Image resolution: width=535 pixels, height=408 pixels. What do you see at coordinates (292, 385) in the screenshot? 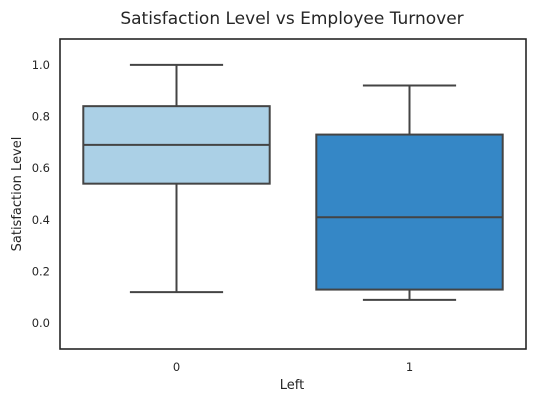
I see `x-axis-label: Left` at bounding box center [292, 385].